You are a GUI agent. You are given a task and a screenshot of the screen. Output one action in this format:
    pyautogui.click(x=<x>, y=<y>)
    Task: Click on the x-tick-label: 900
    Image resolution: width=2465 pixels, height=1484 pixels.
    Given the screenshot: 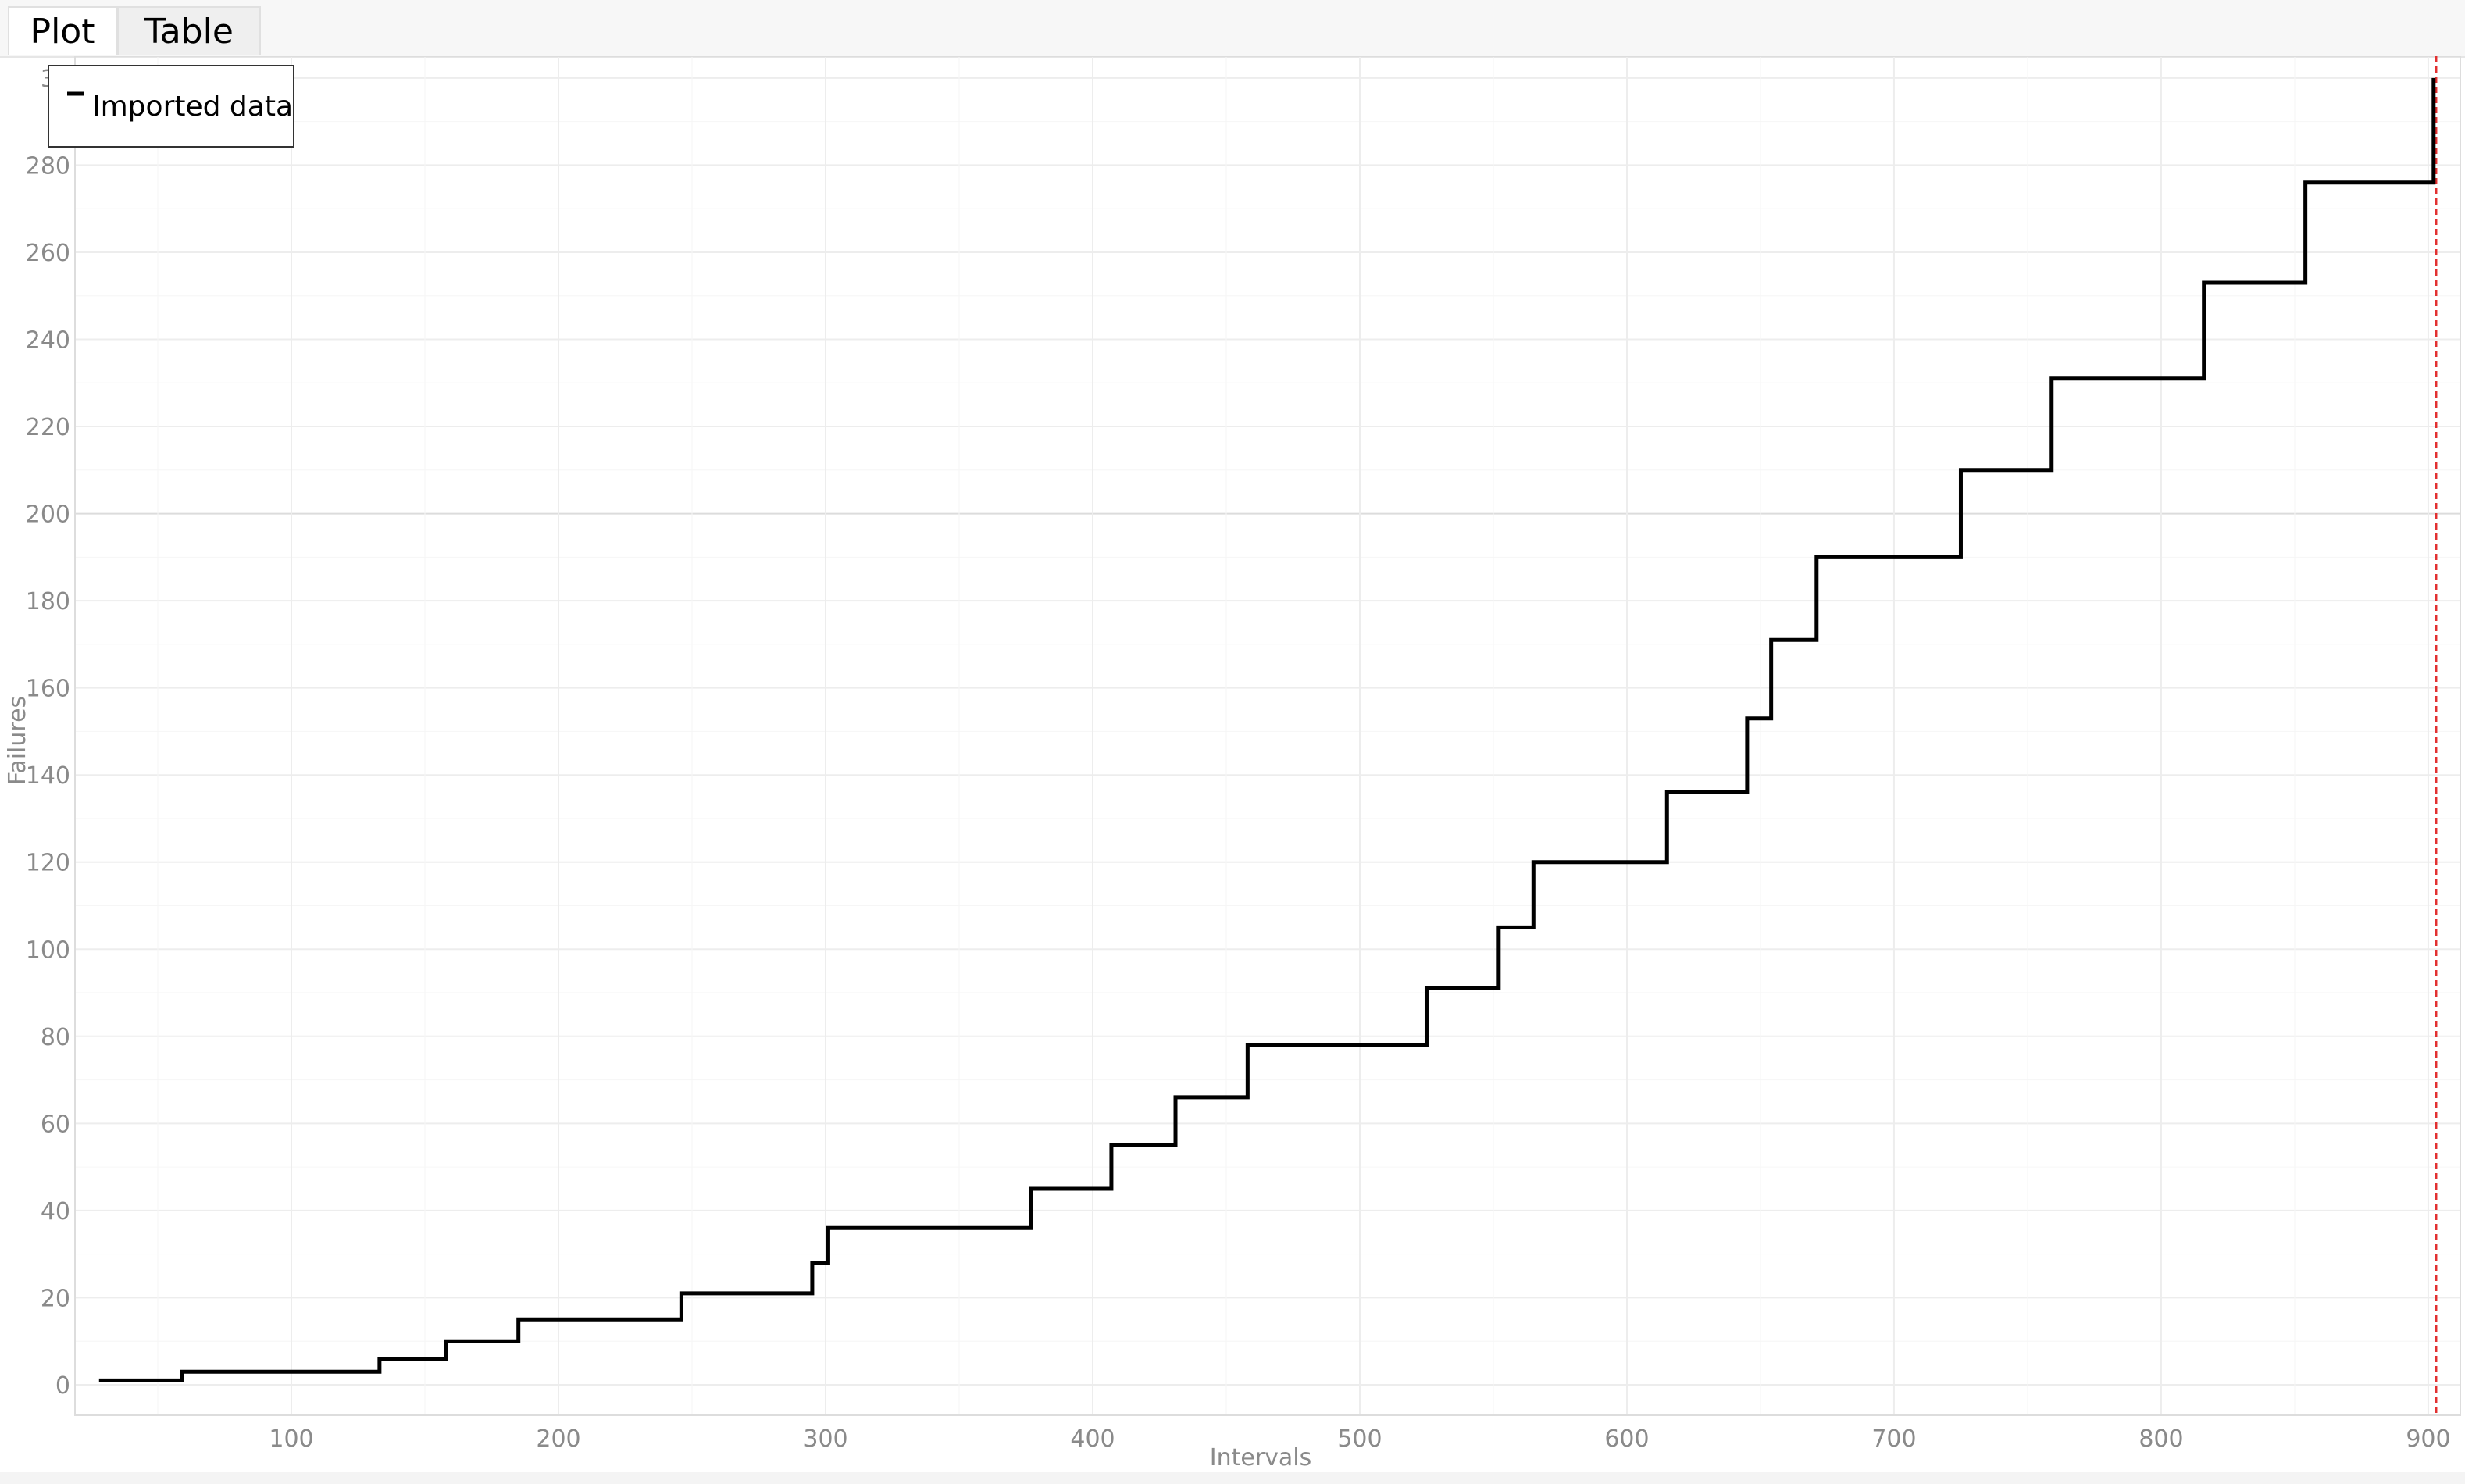 What is the action you would take?
    pyautogui.click(x=2428, y=1439)
    